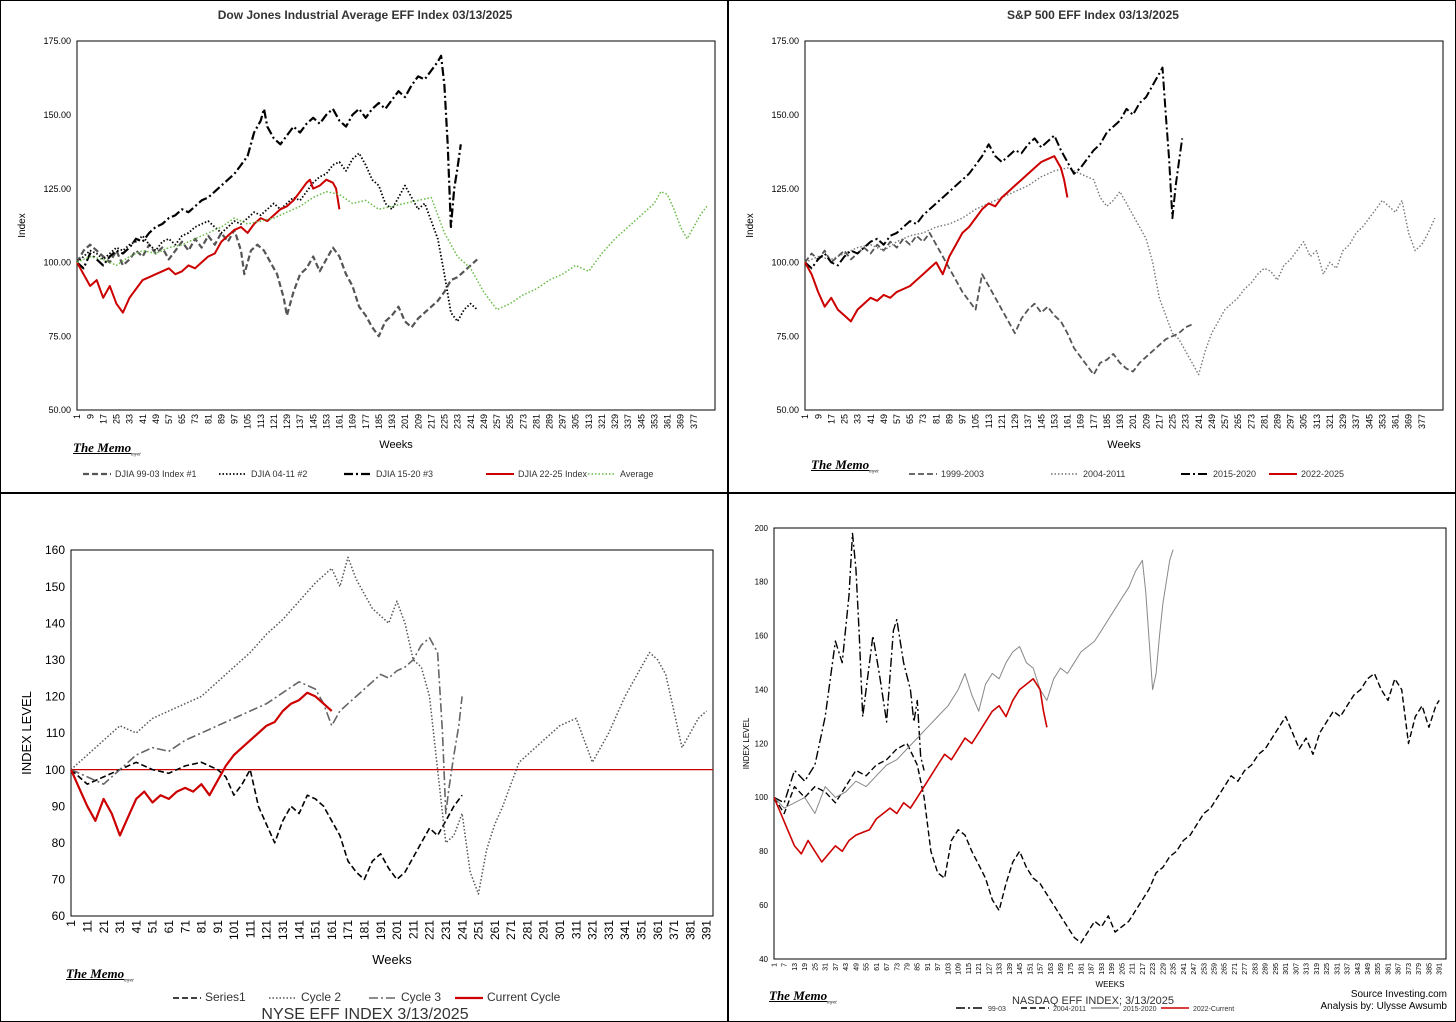 This screenshot has height=1022, width=1456. I want to click on x-tick-label: 91, so click(928, 967).